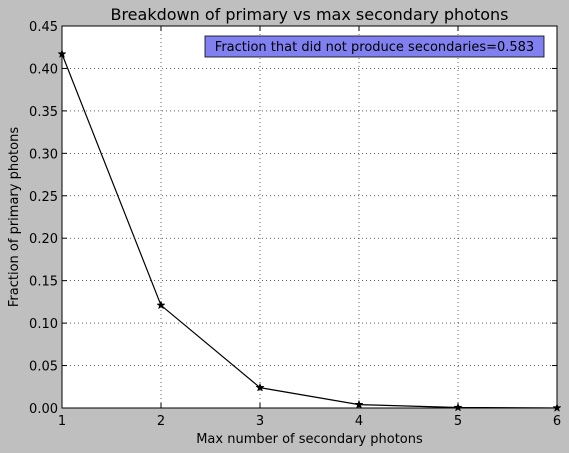 This screenshot has height=453, width=569. What do you see at coordinates (43, 324) in the screenshot?
I see `y-tick-label: 0.10` at bounding box center [43, 324].